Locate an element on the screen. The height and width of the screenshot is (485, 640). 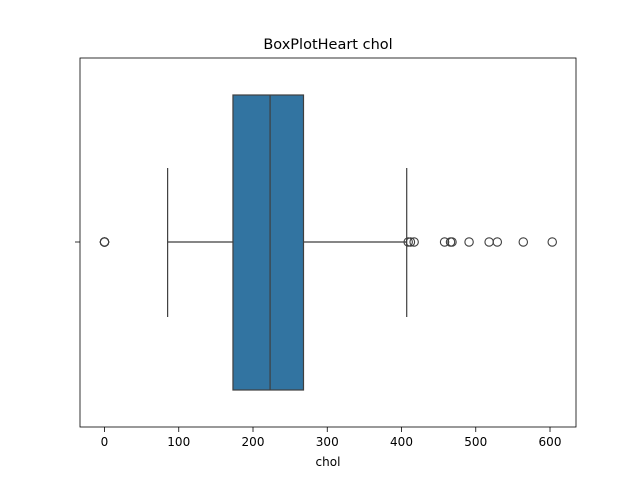
iqr-box is located at coordinates (268, 242).